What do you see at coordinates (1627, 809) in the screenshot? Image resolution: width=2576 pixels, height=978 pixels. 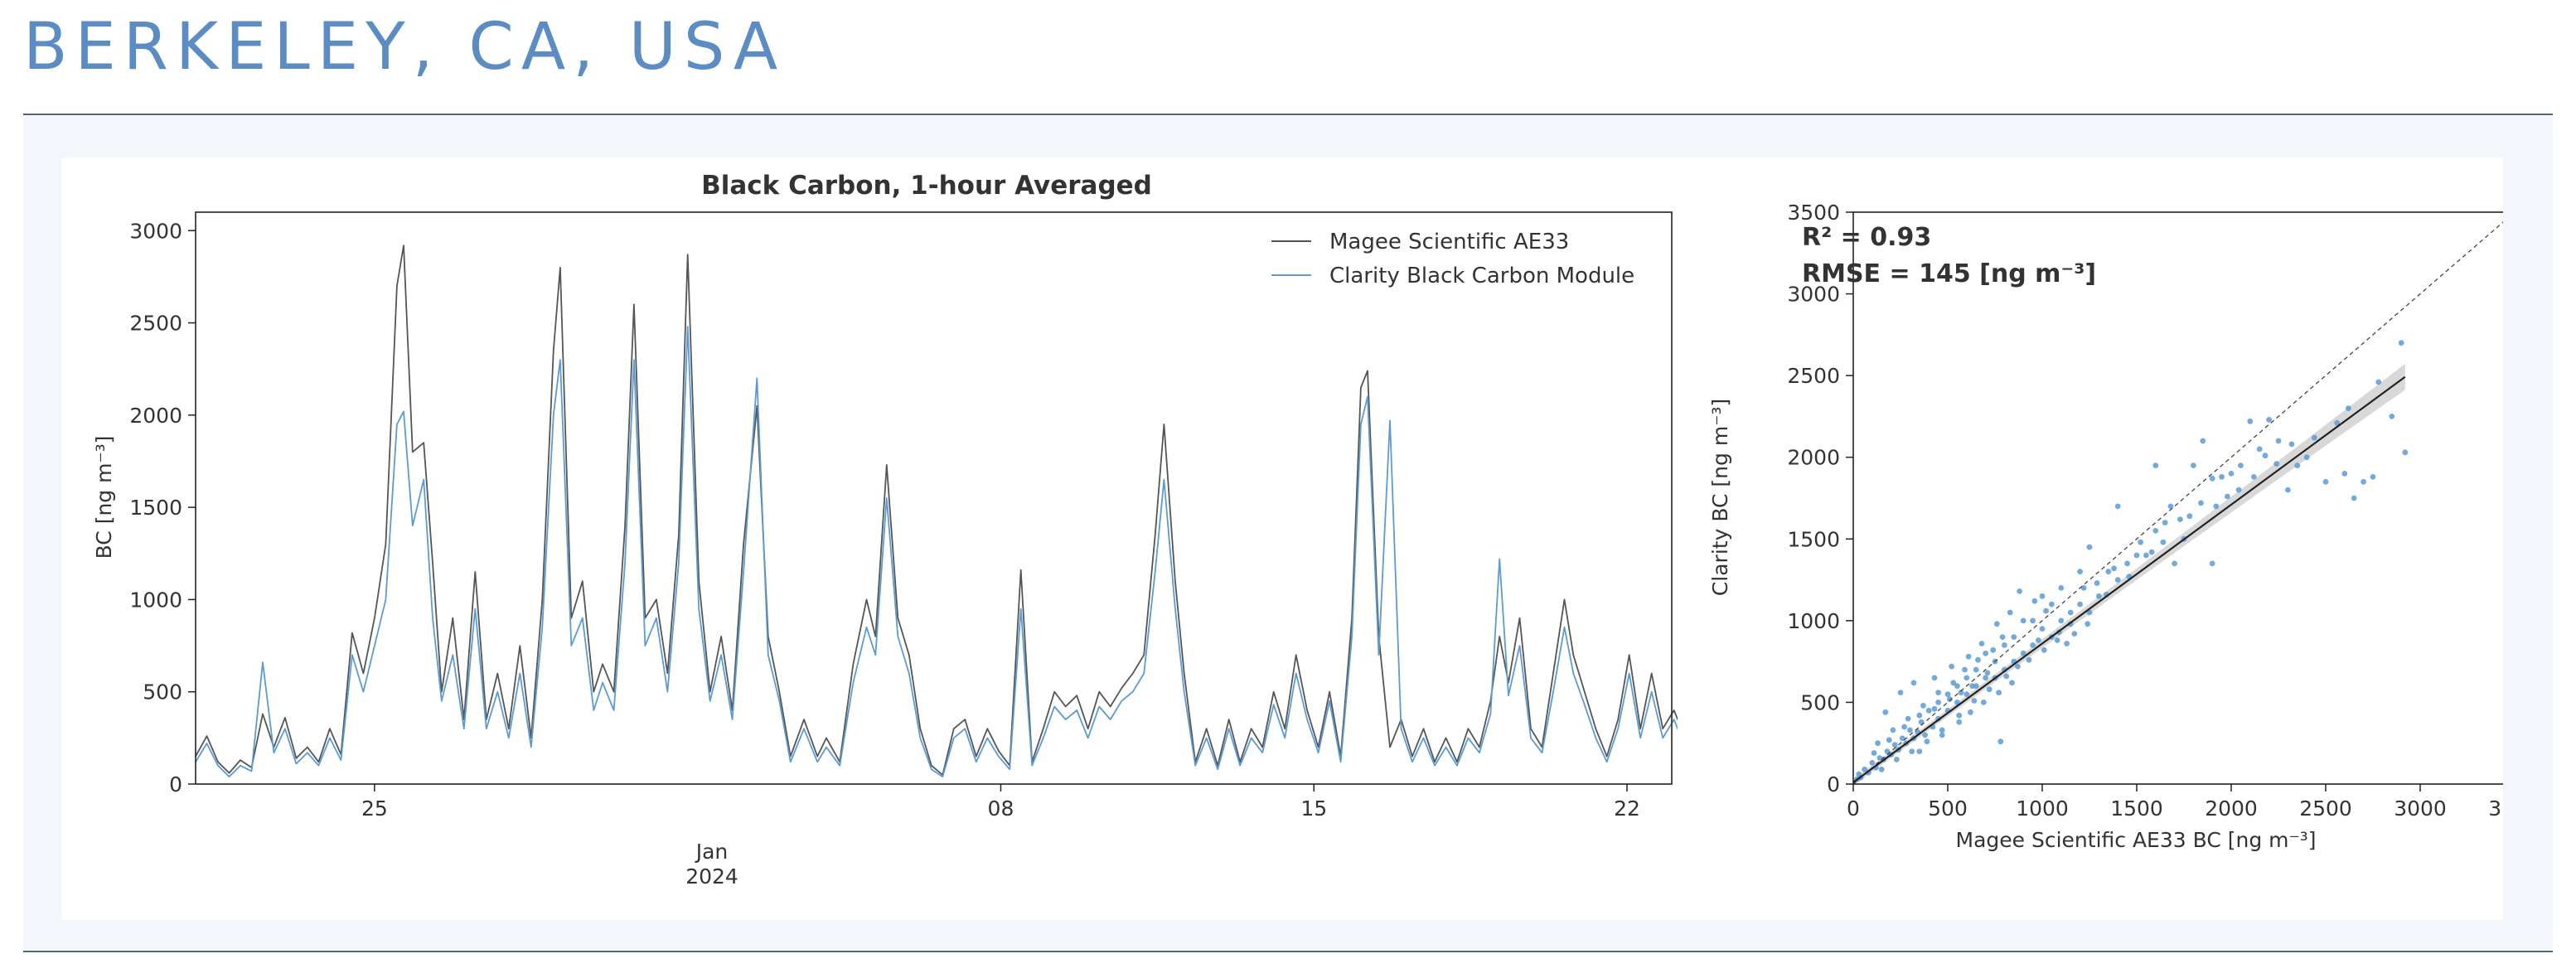 I see `x-tick-label: 22` at bounding box center [1627, 809].